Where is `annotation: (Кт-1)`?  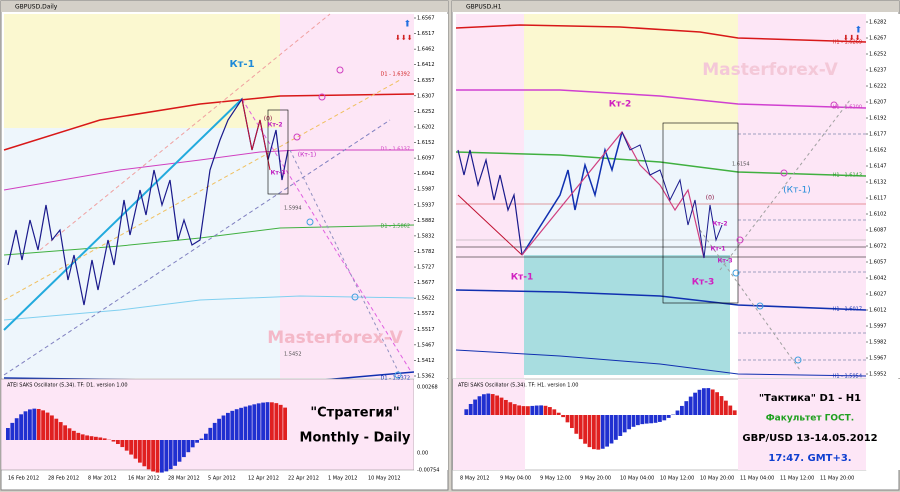 annotation: (Кт-1) is located at coordinates (307, 155).